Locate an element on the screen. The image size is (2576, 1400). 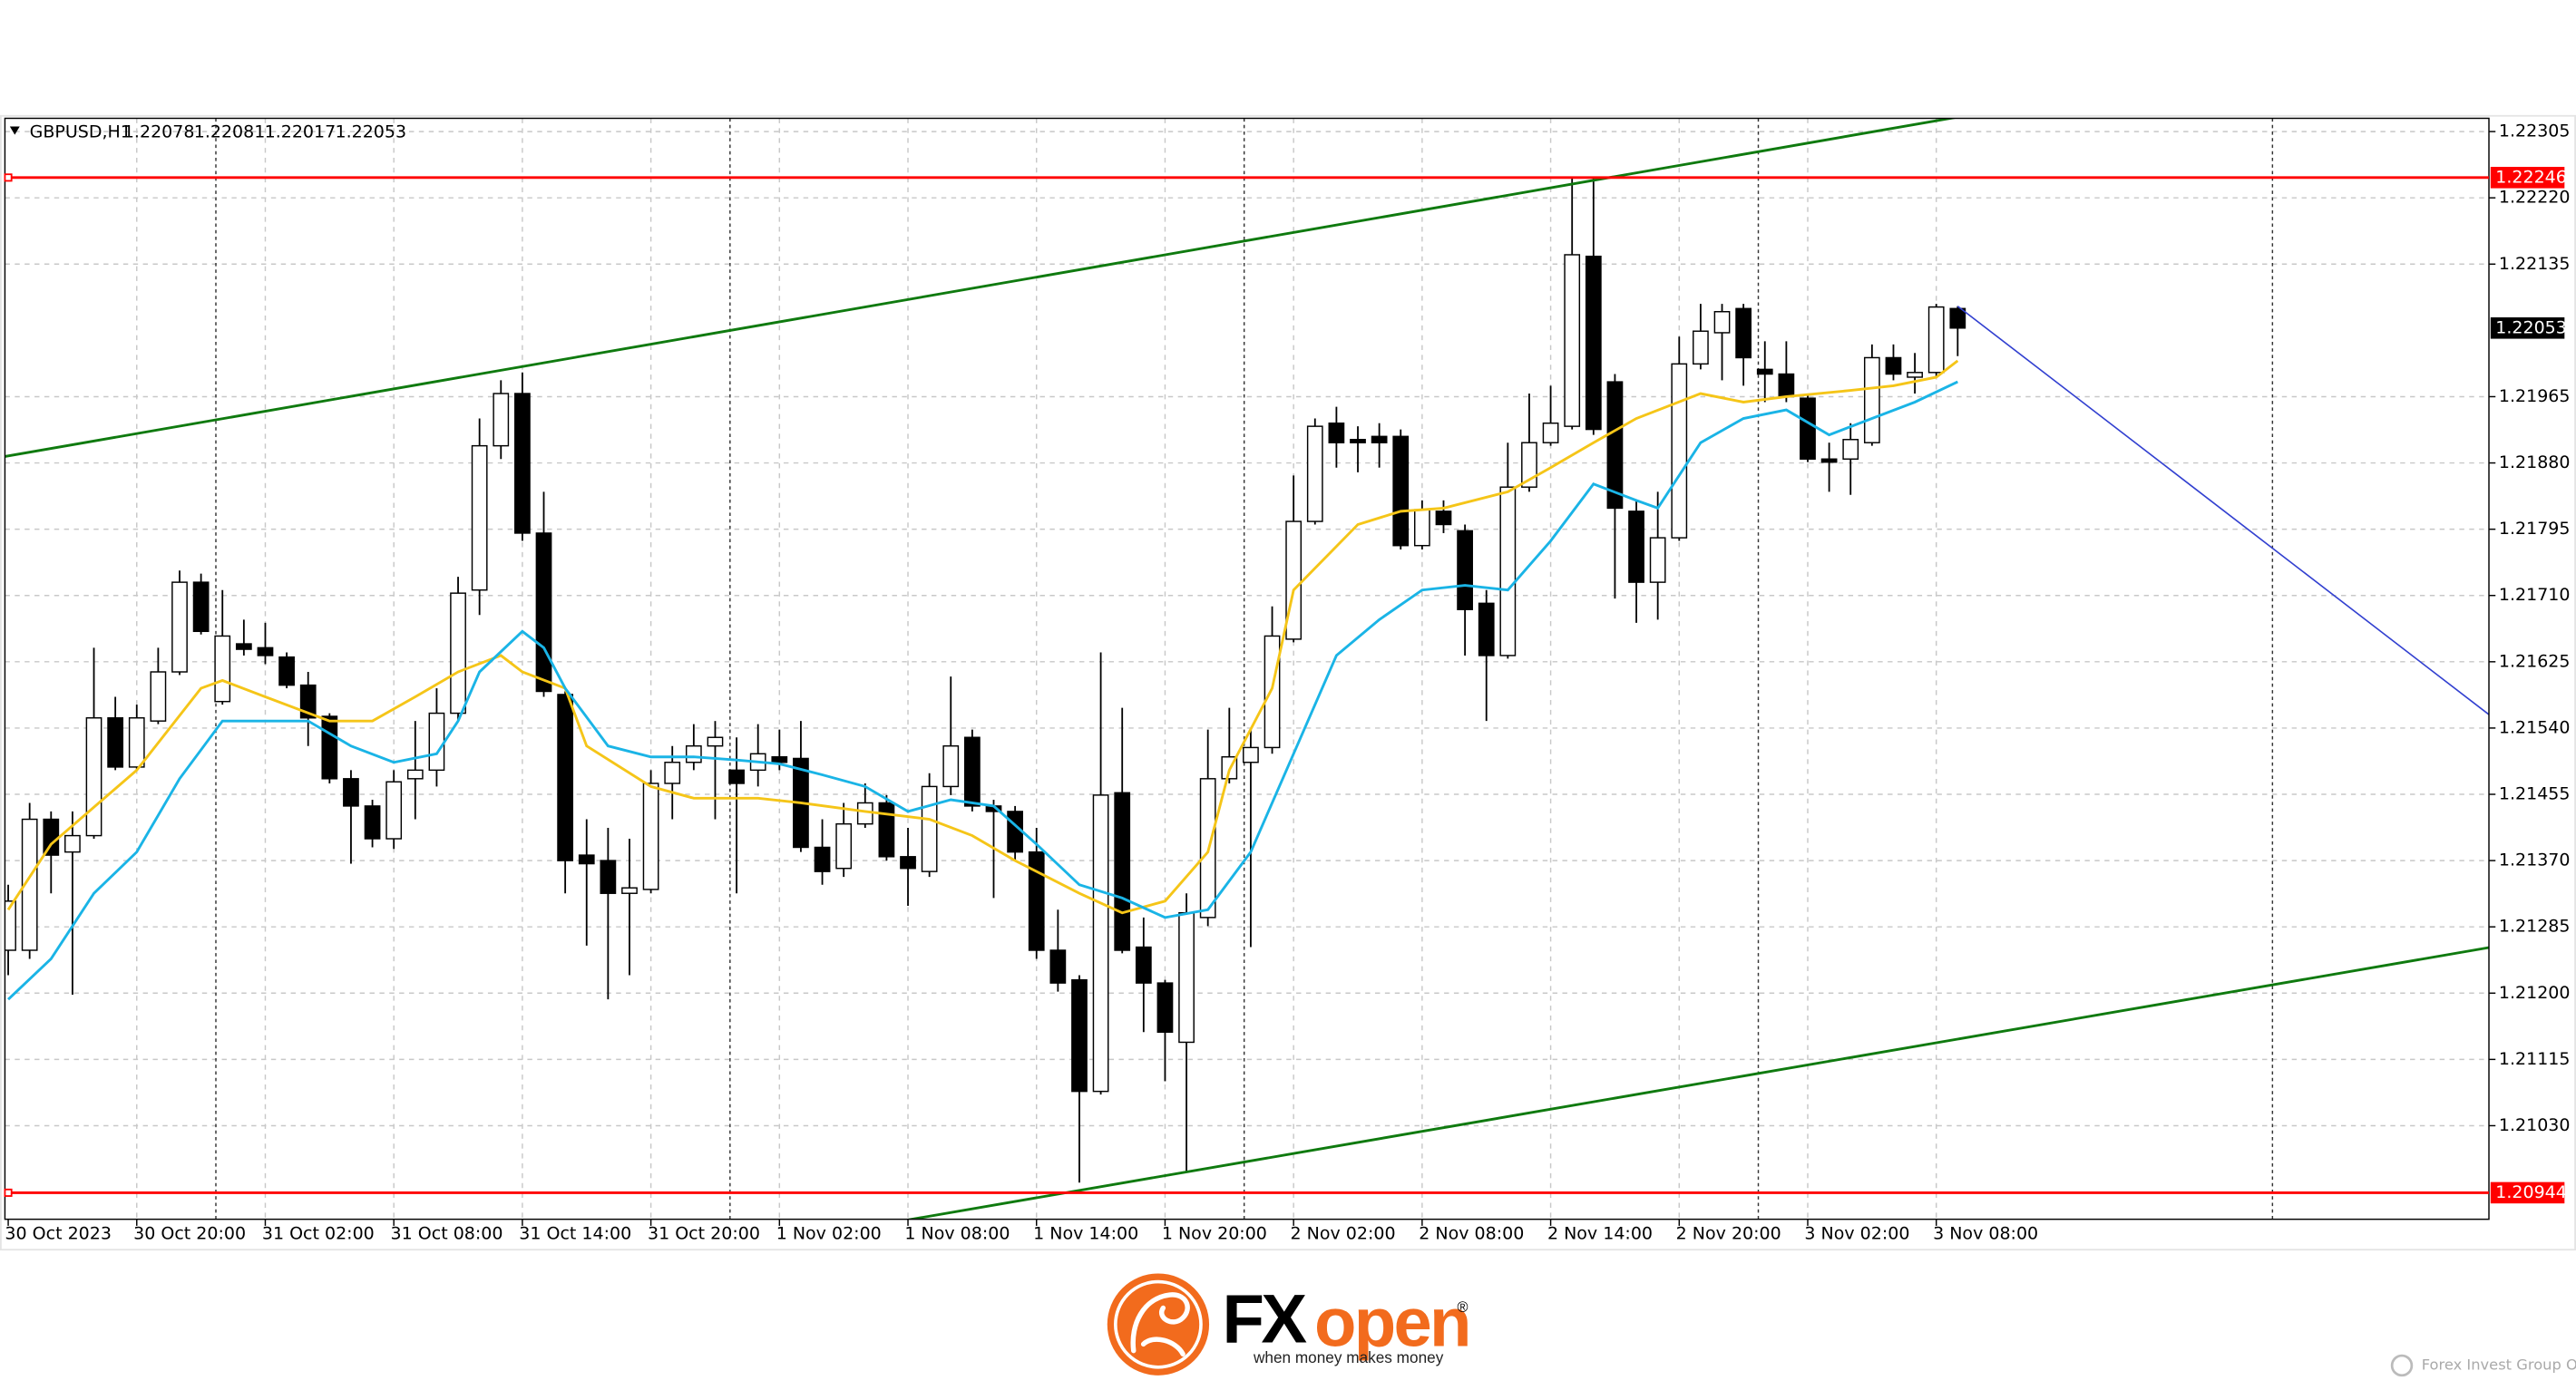
trend-line is located at coordinates (1696, 1083).